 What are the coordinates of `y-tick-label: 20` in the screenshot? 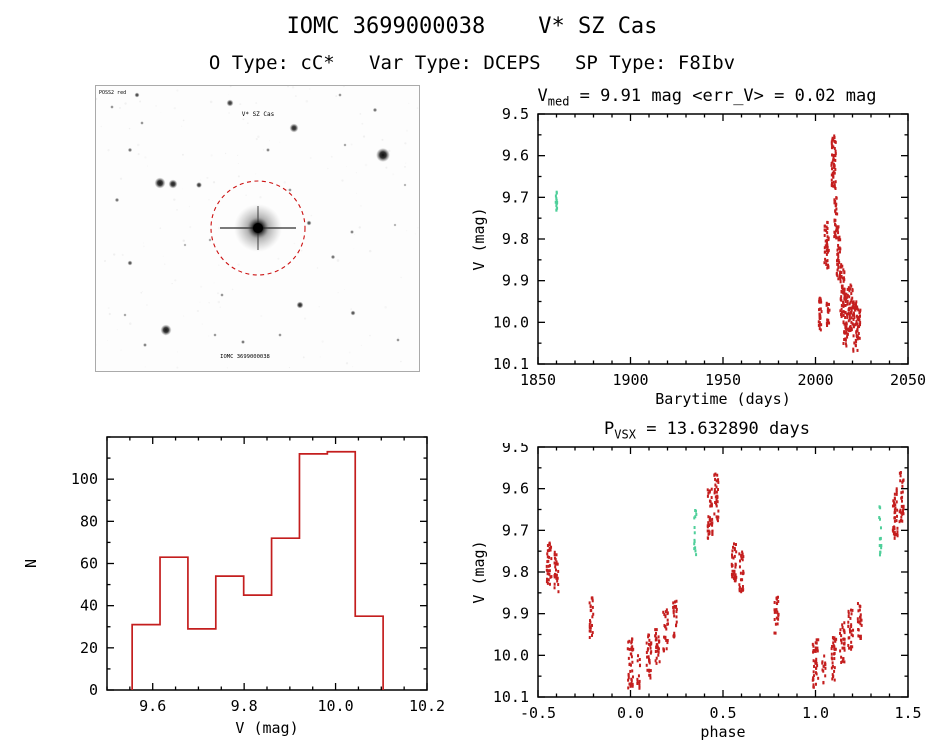 It's located at (89, 648).